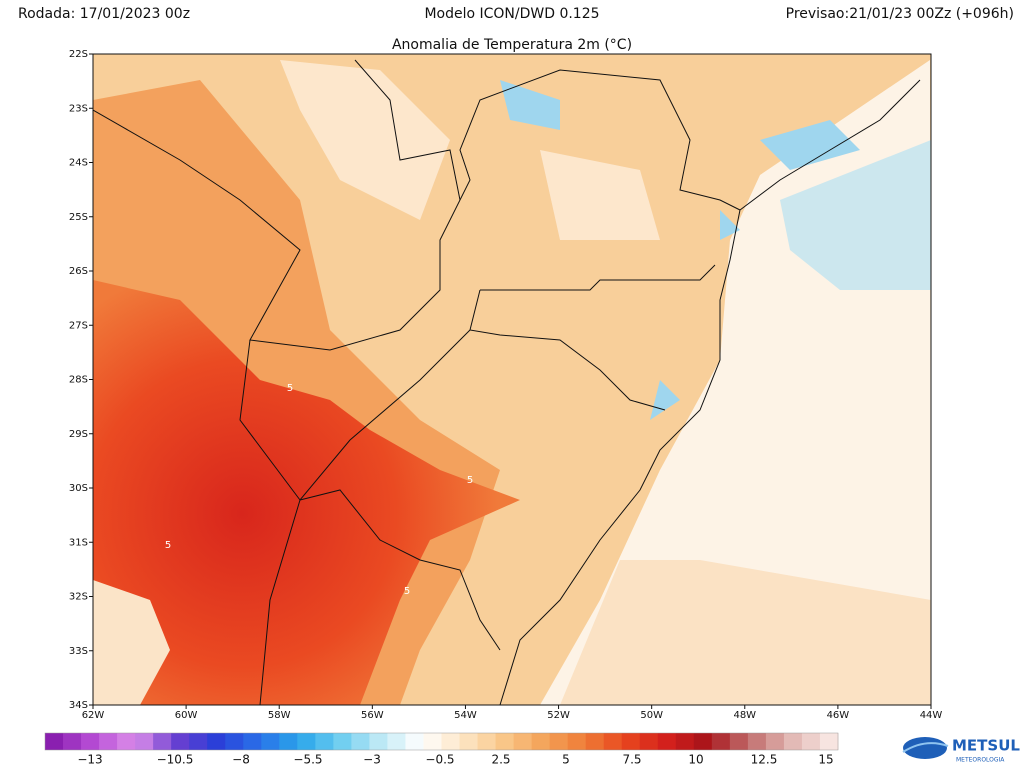  Describe the element at coordinates (78, 108) in the screenshot. I see `lat-label: 23S` at that location.